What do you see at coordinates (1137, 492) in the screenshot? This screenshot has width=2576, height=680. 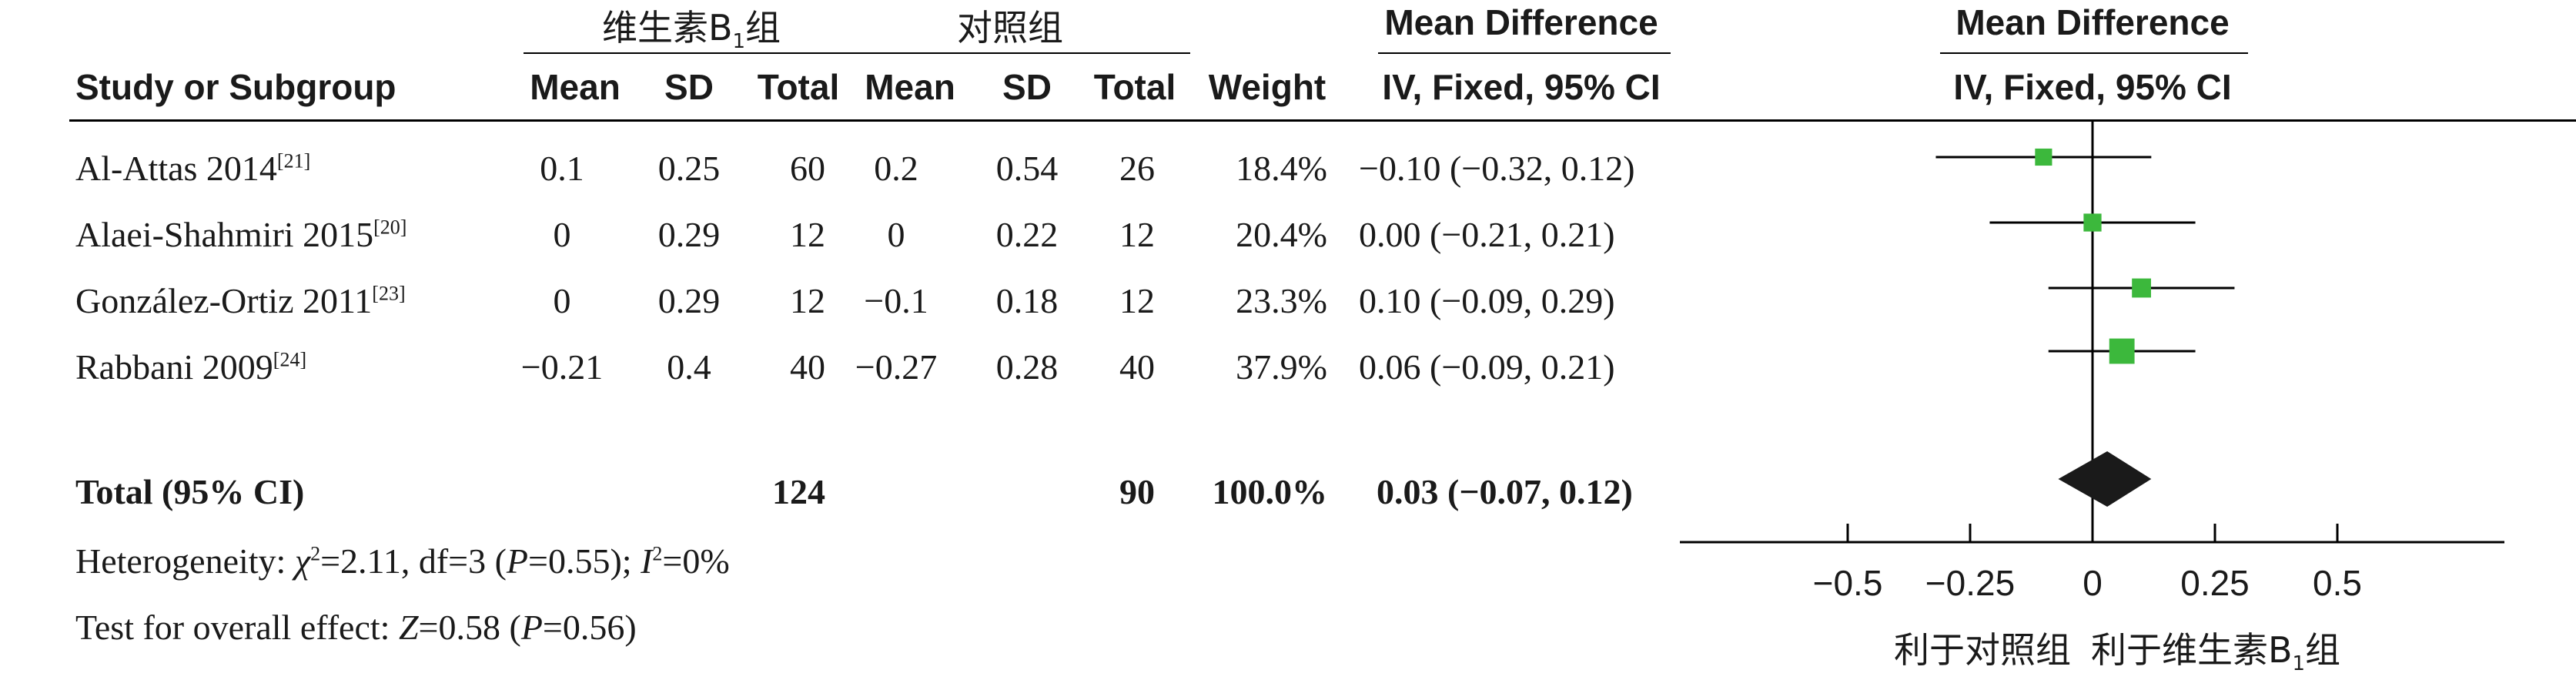 I see `total-n2: 90` at bounding box center [1137, 492].